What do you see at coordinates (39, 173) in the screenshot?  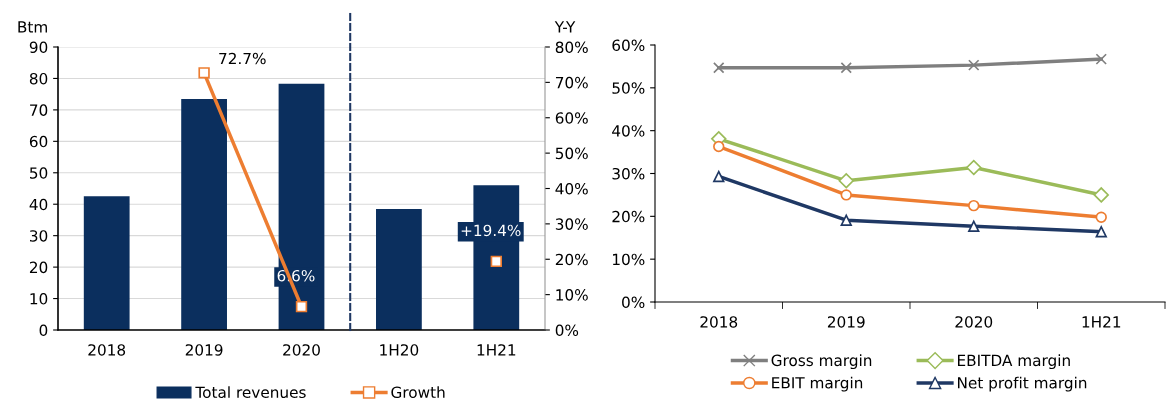 I see `y-tick-label: 50` at bounding box center [39, 173].